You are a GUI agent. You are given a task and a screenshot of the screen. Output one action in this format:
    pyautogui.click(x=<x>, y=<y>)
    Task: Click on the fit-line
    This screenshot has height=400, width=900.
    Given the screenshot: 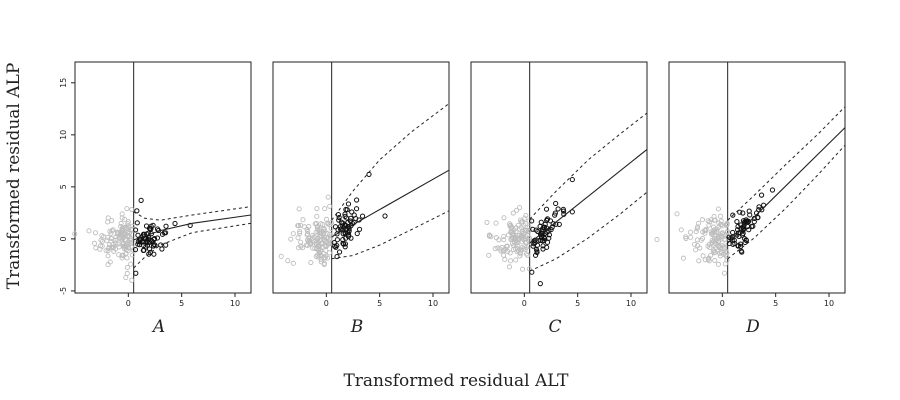 What is the action you would take?
    pyautogui.click(x=192, y=227)
    